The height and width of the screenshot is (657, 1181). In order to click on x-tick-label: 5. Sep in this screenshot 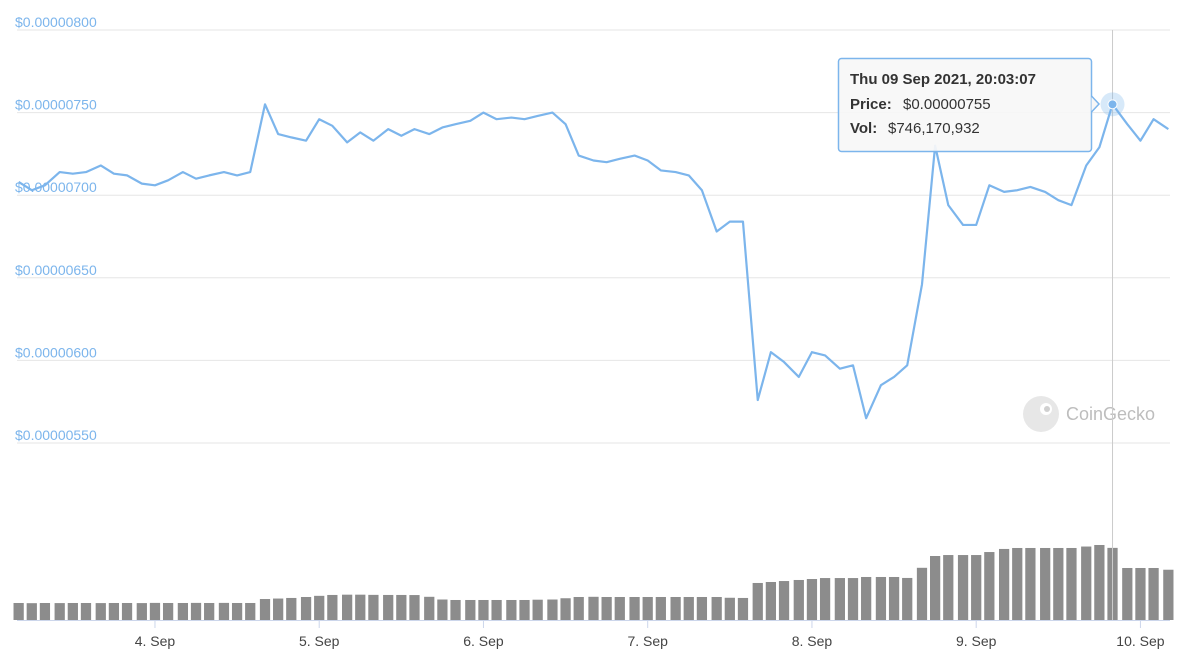, I will do `click(319, 641)`.